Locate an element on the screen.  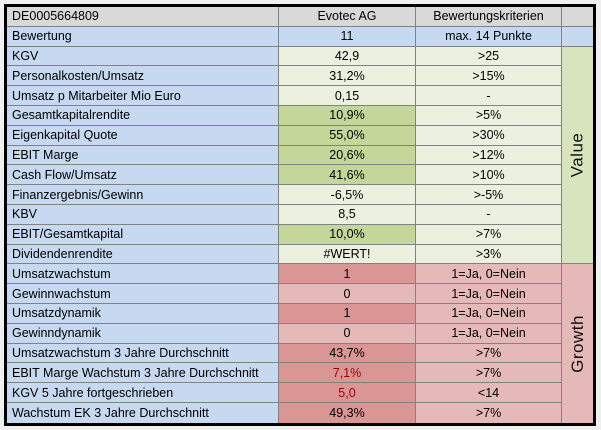
value-section-strip: Value is located at coordinates (577, 155).